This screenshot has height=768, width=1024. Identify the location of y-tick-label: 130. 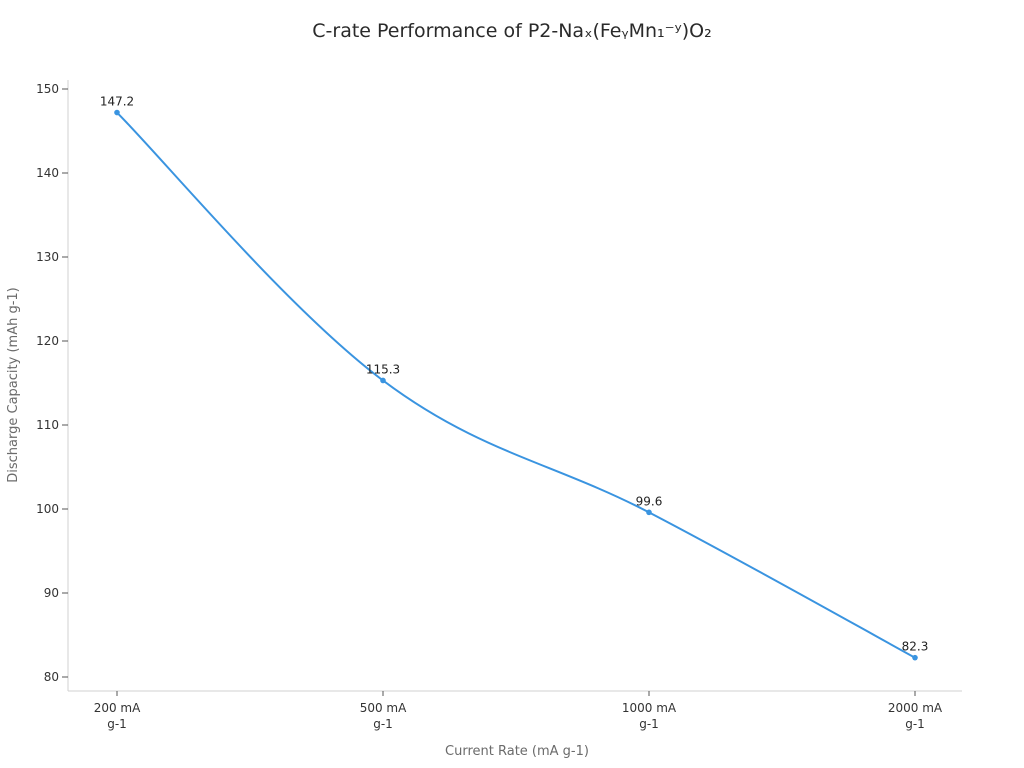
(47, 257).